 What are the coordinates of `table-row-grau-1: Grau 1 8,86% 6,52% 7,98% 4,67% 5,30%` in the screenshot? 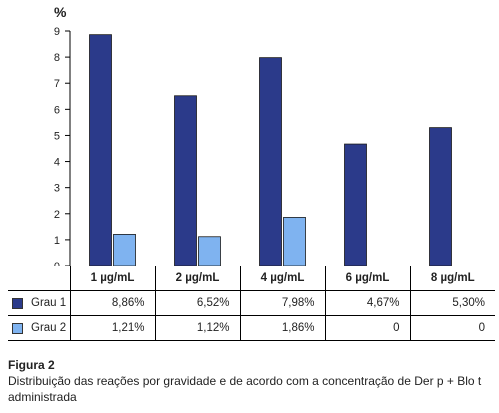 It's located at (251, 303).